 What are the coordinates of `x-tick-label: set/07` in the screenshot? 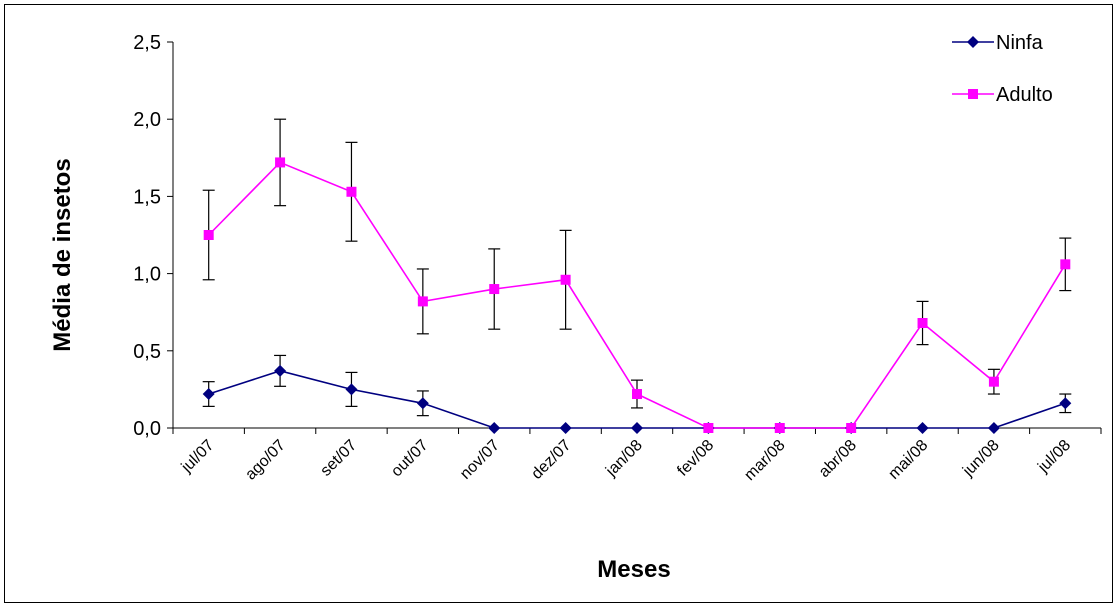 It's located at (338, 458).